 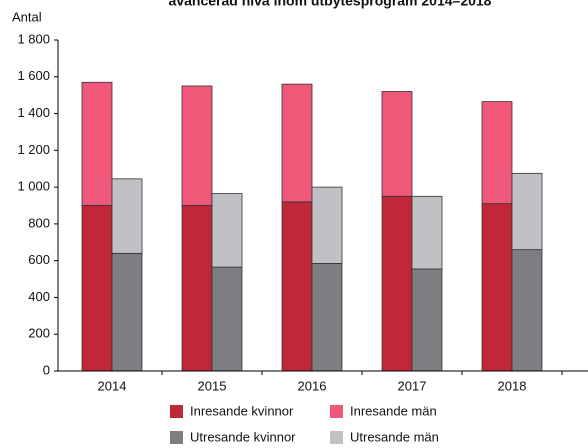 I want to click on y-tick-label: 200, so click(x=39, y=333).